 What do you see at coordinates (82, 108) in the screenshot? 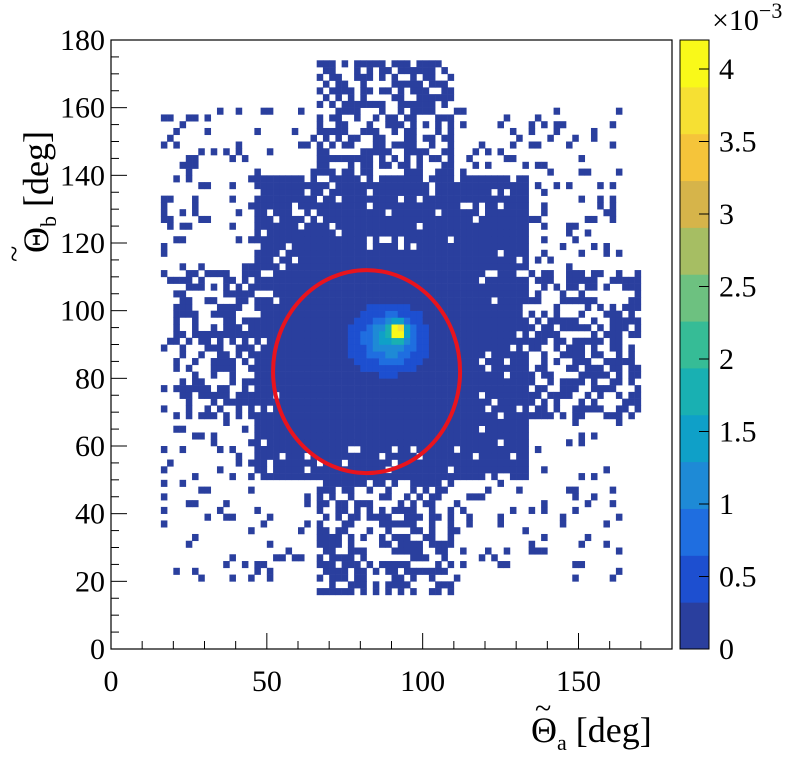
I see `y-tick-label: 160` at bounding box center [82, 108].